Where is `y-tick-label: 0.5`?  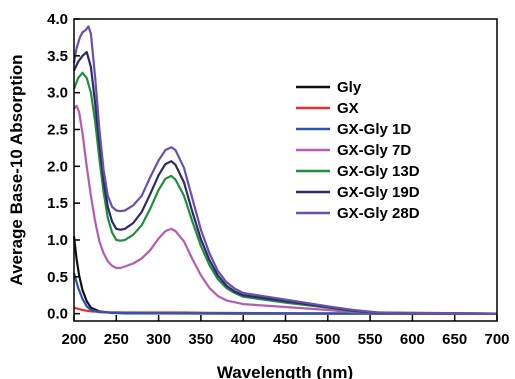 y-tick-label: 0.5 is located at coordinates (57, 277).